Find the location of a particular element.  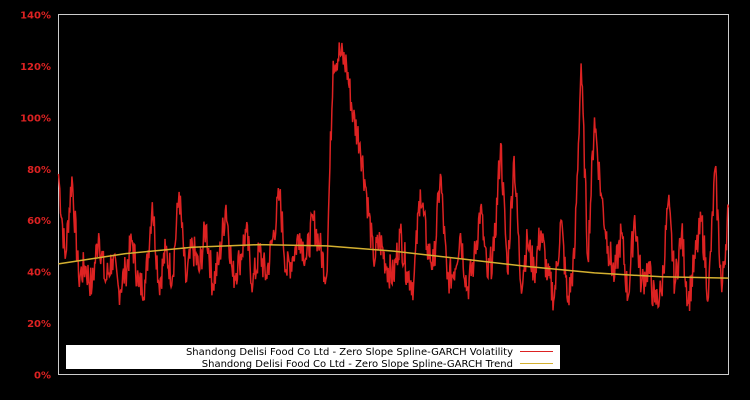

y-tick-label: 40% is located at coordinates (39, 273).